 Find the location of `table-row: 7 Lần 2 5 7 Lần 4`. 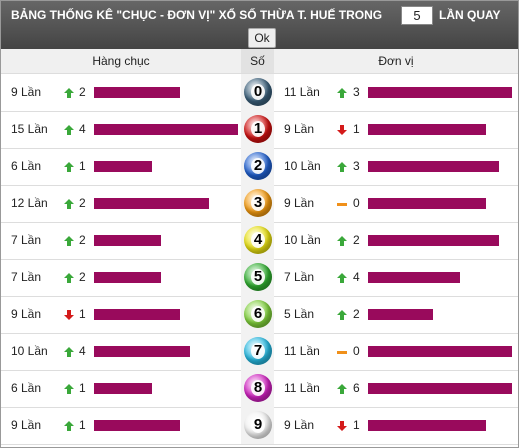

table-row: 7 Lần 2 5 7 Lần 4 is located at coordinates (259, 278).